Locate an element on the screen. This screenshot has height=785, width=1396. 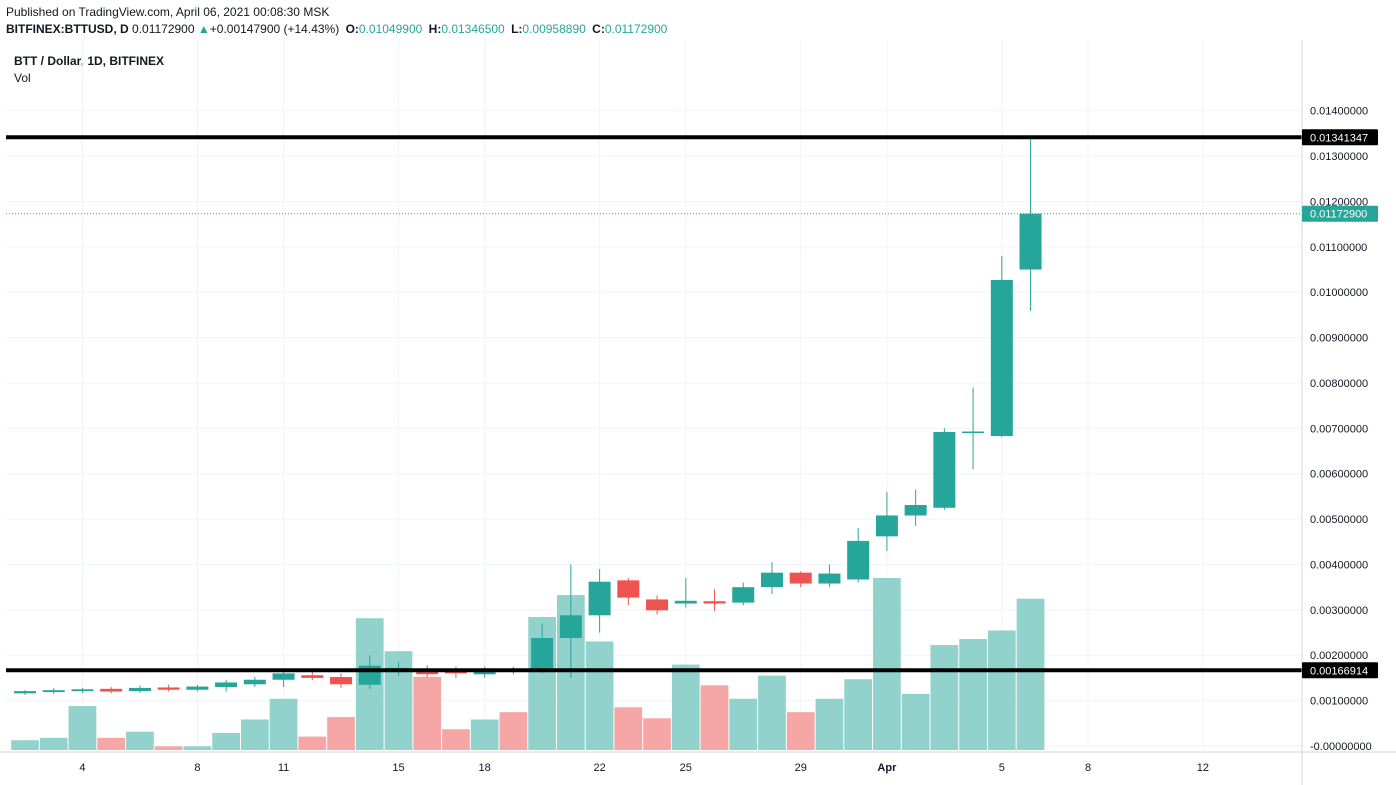
low-label: L: is located at coordinates (517, 29).